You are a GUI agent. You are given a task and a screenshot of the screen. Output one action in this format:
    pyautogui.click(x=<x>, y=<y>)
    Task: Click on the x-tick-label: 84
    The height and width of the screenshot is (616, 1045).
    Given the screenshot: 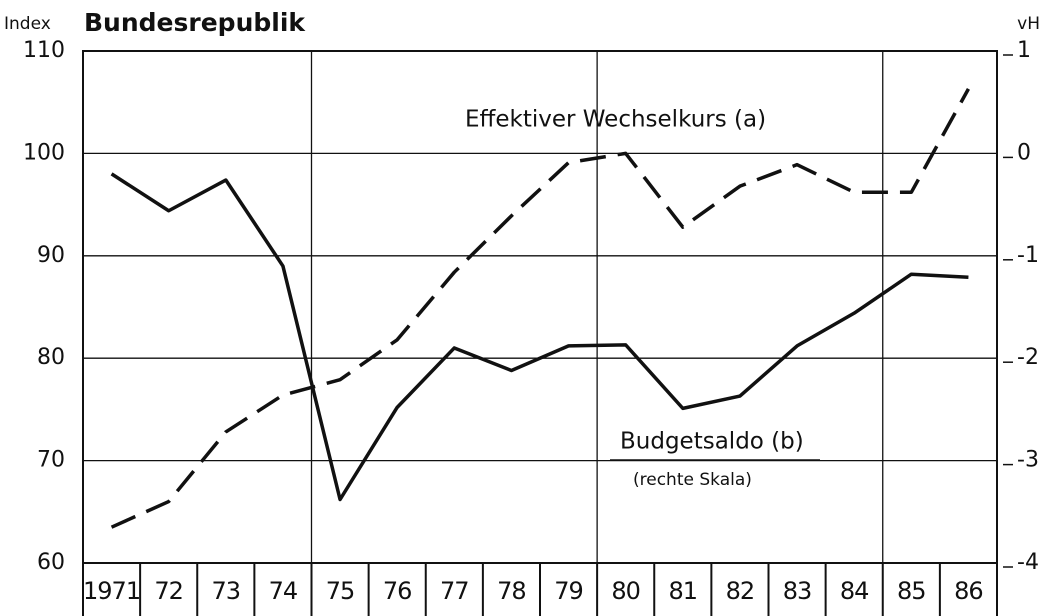 What is the action you would take?
    pyautogui.click(x=854, y=591)
    